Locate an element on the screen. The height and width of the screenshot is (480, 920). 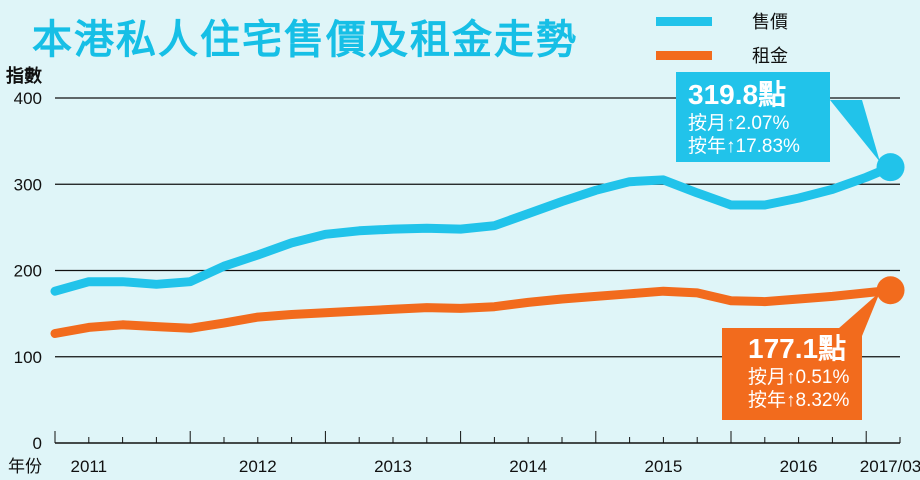
rent-callout-mom: 按月↑0.51% is located at coordinates (799, 377).